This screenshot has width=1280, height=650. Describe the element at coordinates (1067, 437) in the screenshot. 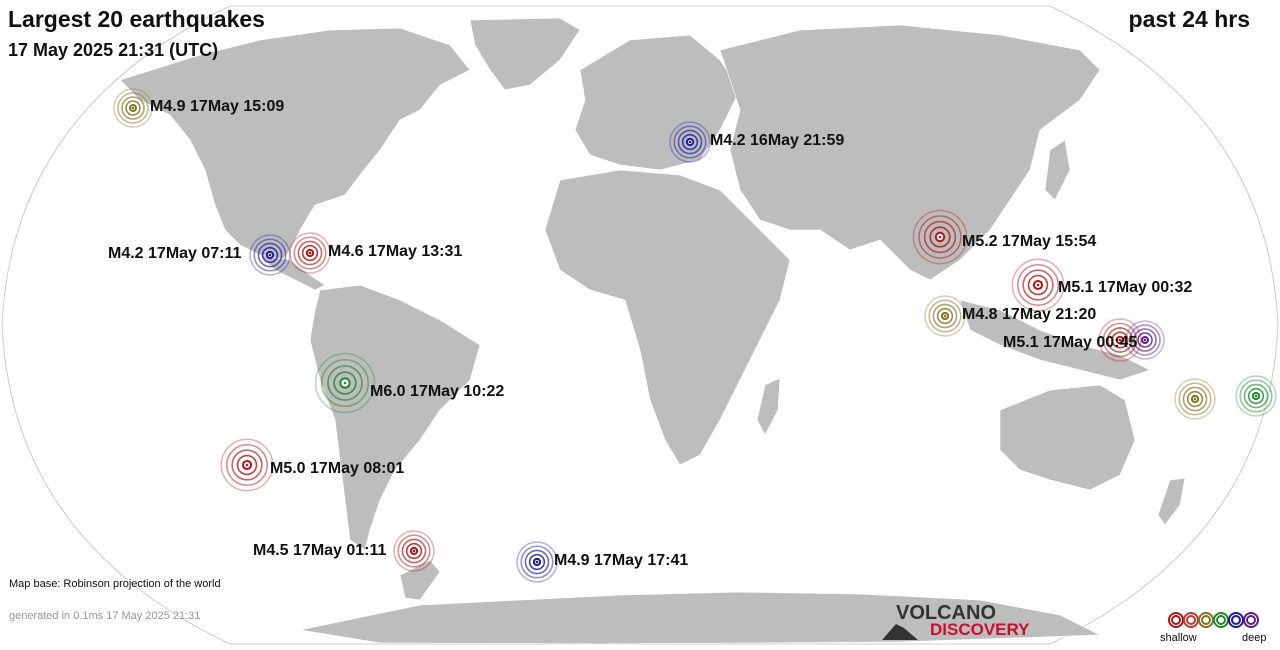

I see `australia` at that location.